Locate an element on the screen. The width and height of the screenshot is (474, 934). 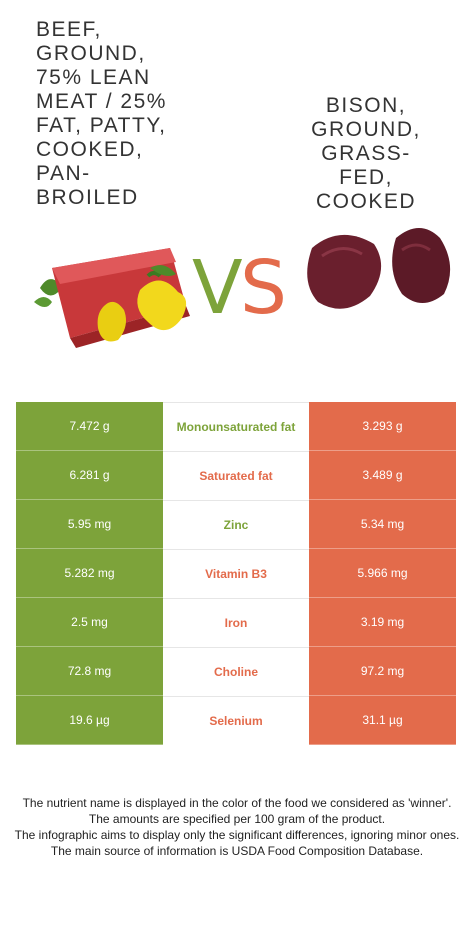
table-row: 2.5 mg Iron 3.19 mg is located at coordinates (236, 622).